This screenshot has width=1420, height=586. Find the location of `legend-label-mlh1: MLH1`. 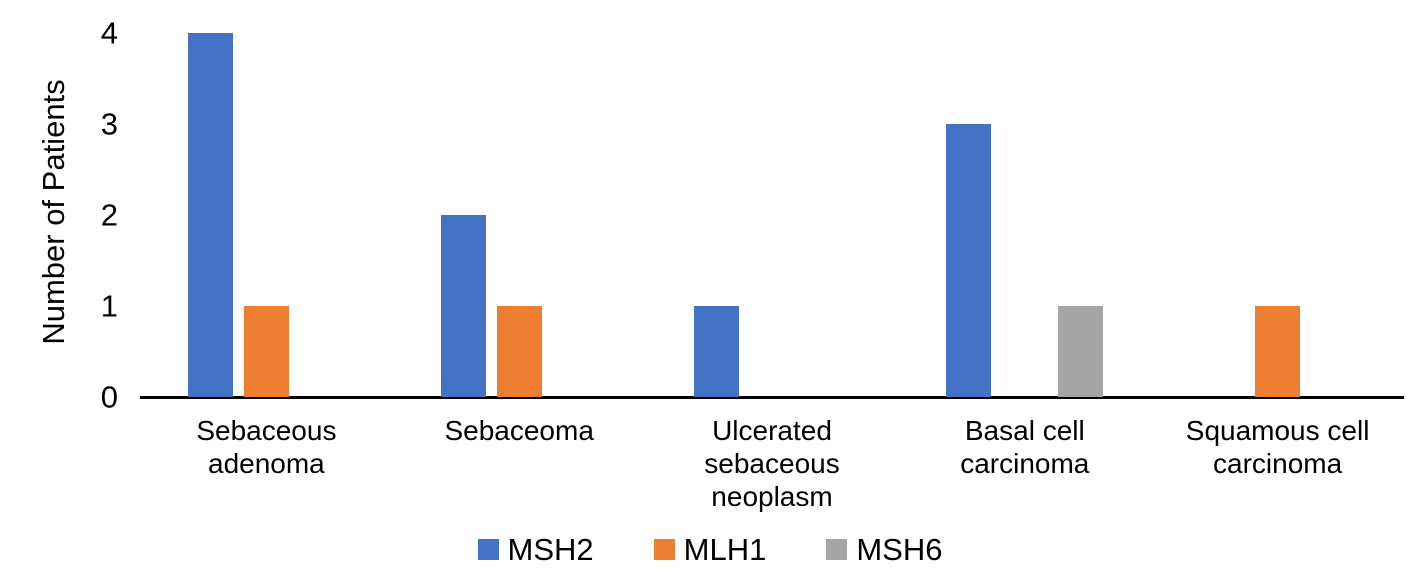

legend-label-mlh1: MLH1 is located at coordinates (725, 549).